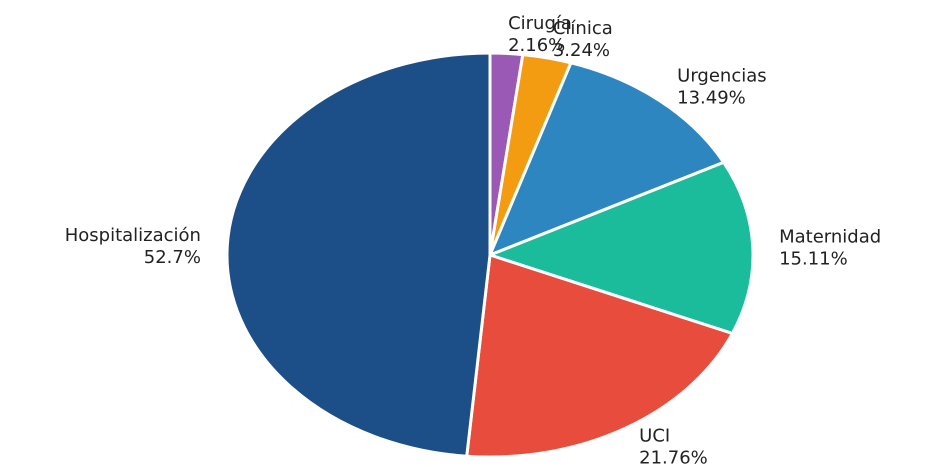 The width and height of the screenshot is (926, 467). What do you see at coordinates (673, 457) in the screenshot?
I see `slice-value-label: 21.76%` at bounding box center [673, 457].